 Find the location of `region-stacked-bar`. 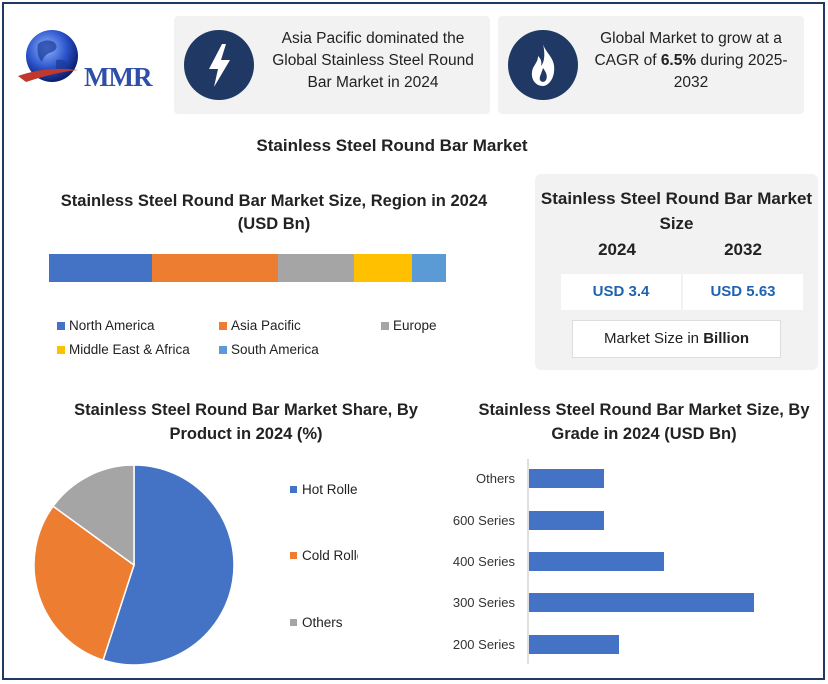

region-stacked-bar is located at coordinates (247, 268).